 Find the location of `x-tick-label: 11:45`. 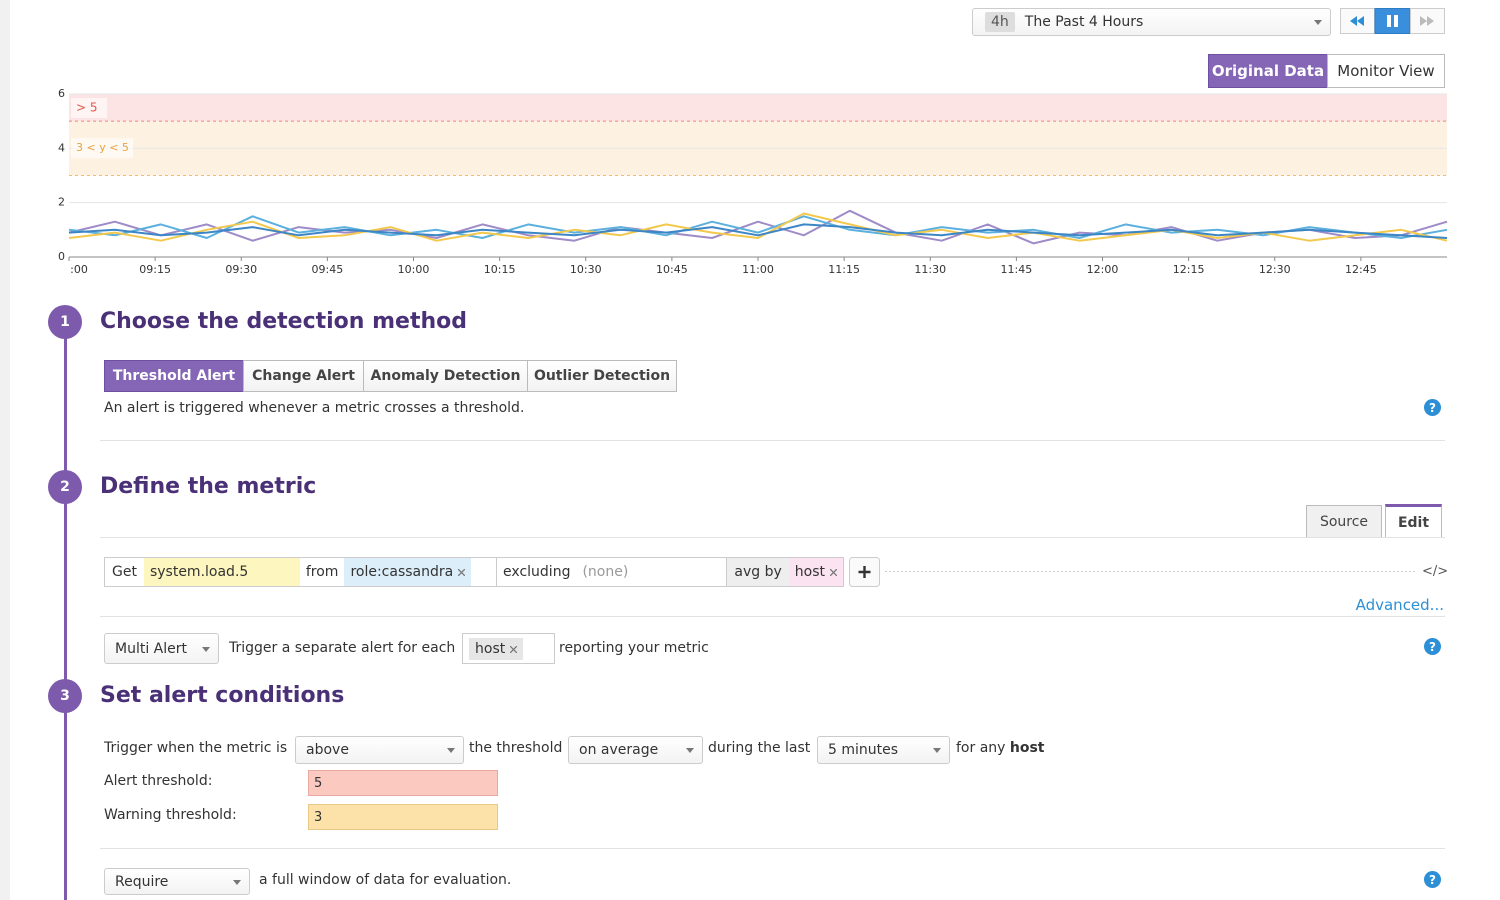

x-tick-label: 11:45 is located at coordinates (1017, 269).